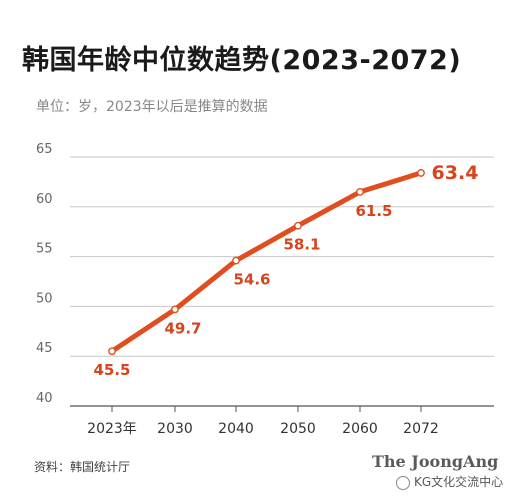 The height and width of the screenshot is (500, 530). What do you see at coordinates (455, 173) in the screenshot?
I see `data-label: 63.4` at bounding box center [455, 173].